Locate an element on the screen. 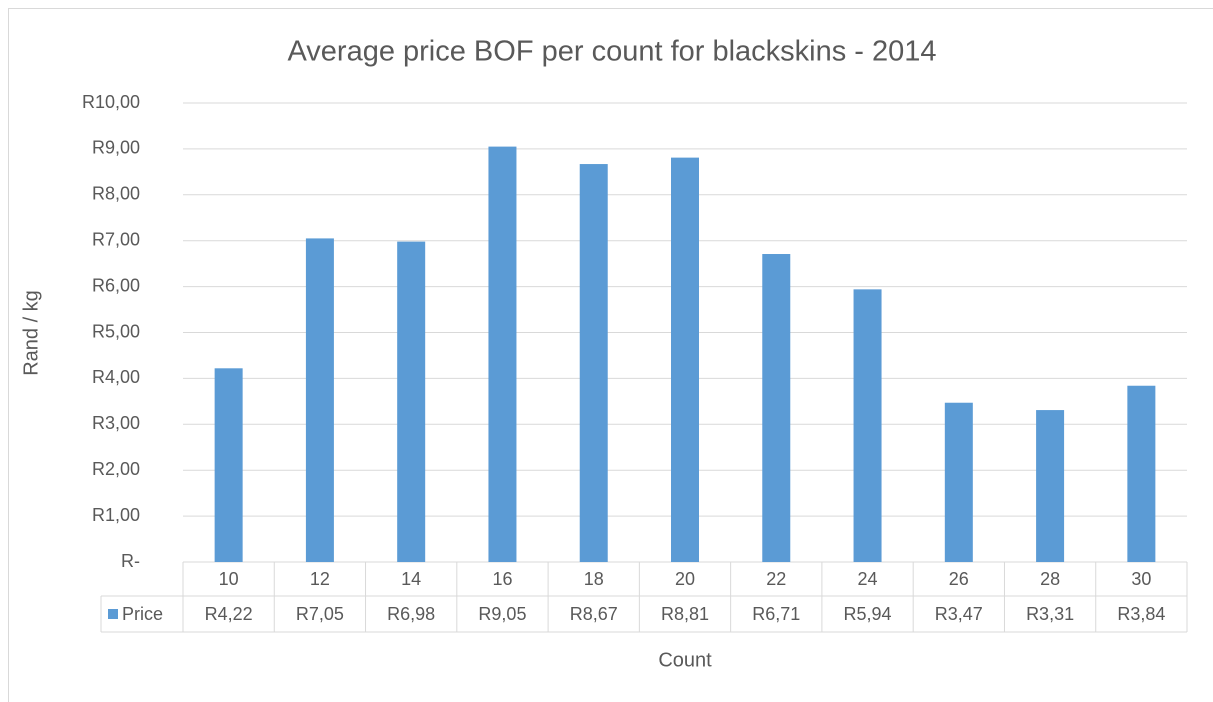 Image resolution: width=1213 pixels, height=702 pixels. y-tick-label: R4,00 is located at coordinates (116, 377).